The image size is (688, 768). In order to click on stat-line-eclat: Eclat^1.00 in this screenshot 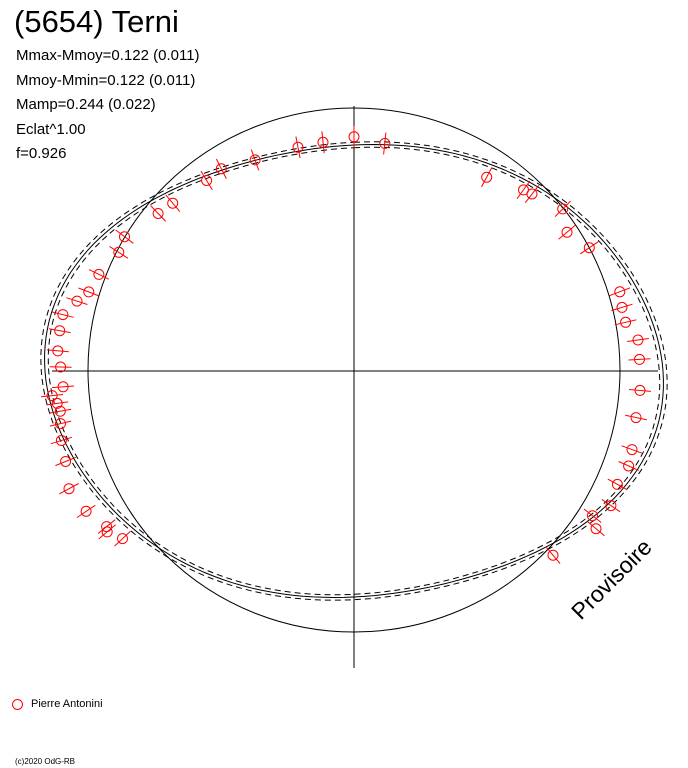, I will do `click(51, 129)`.